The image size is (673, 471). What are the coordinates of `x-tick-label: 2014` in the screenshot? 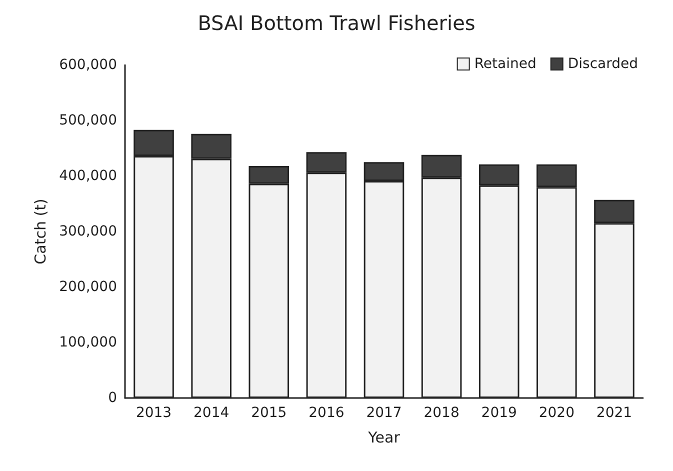 It's located at (212, 413).